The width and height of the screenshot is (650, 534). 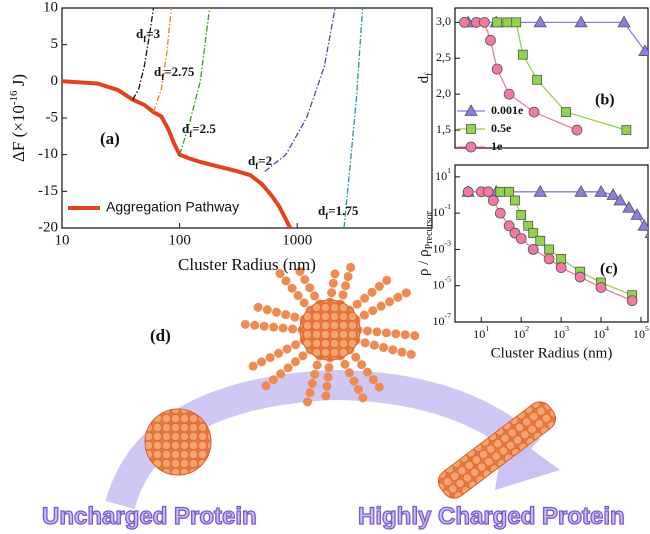 I want to click on curve-label-part: =2, so click(x=265, y=160).